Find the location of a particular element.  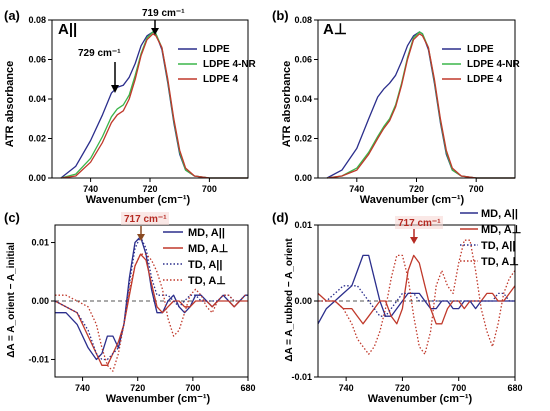

panel-c-legend: MD, A|| MD, A⊥ TD, A|| TD, A⊥ is located at coordinates (195, 257).